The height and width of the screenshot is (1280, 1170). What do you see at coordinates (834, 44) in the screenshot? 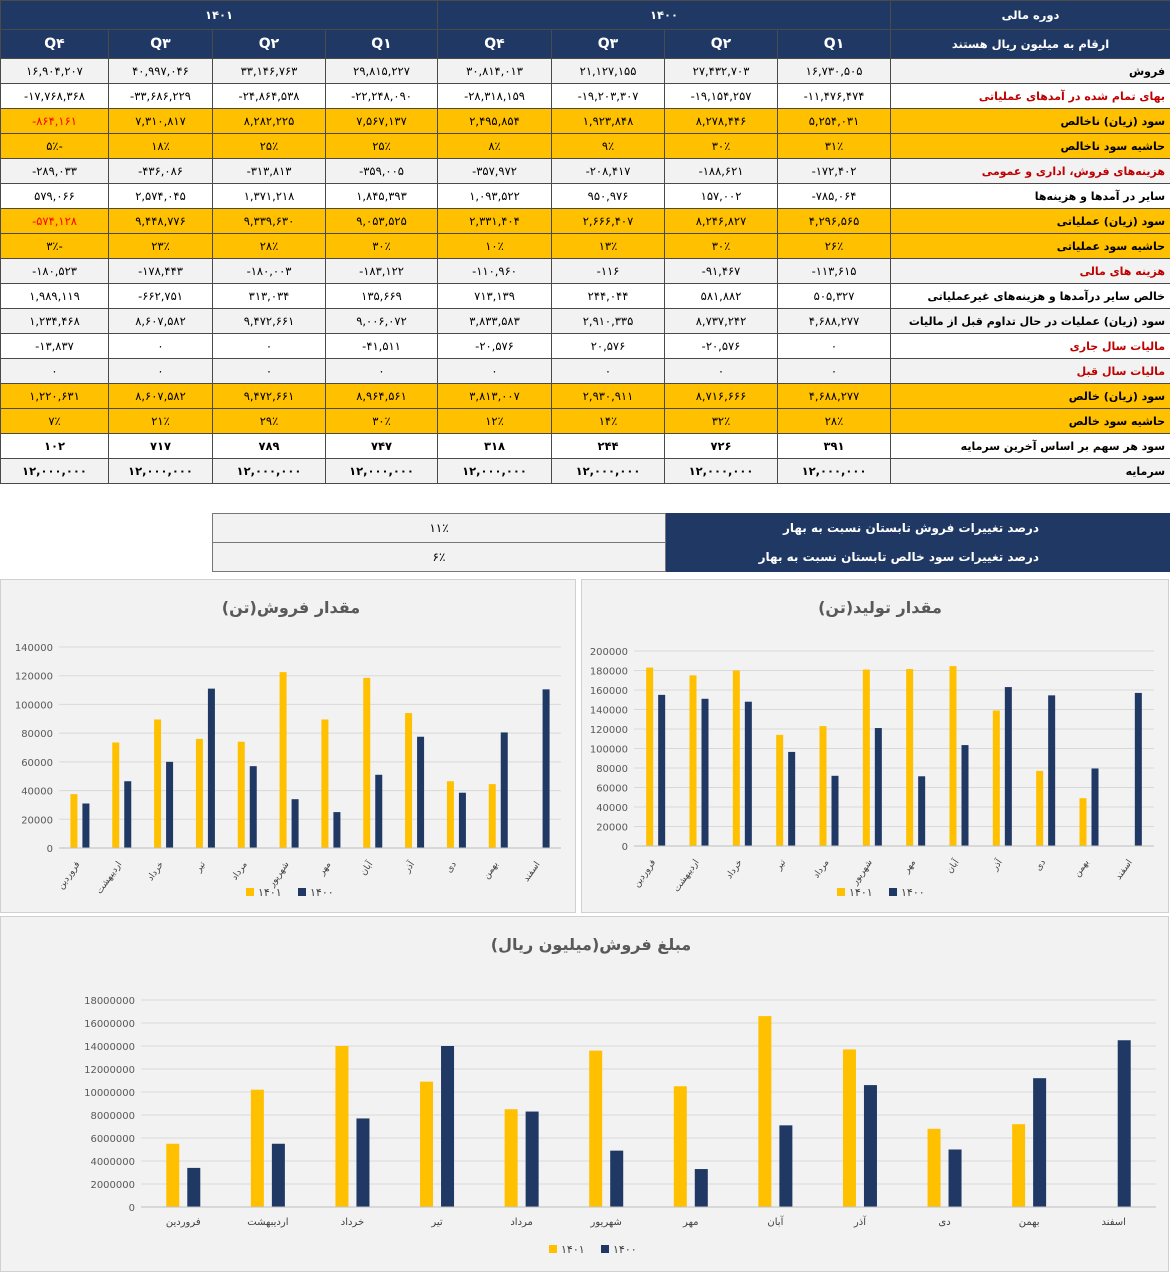
I see `quarter-header: Q۱` at bounding box center [834, 44].